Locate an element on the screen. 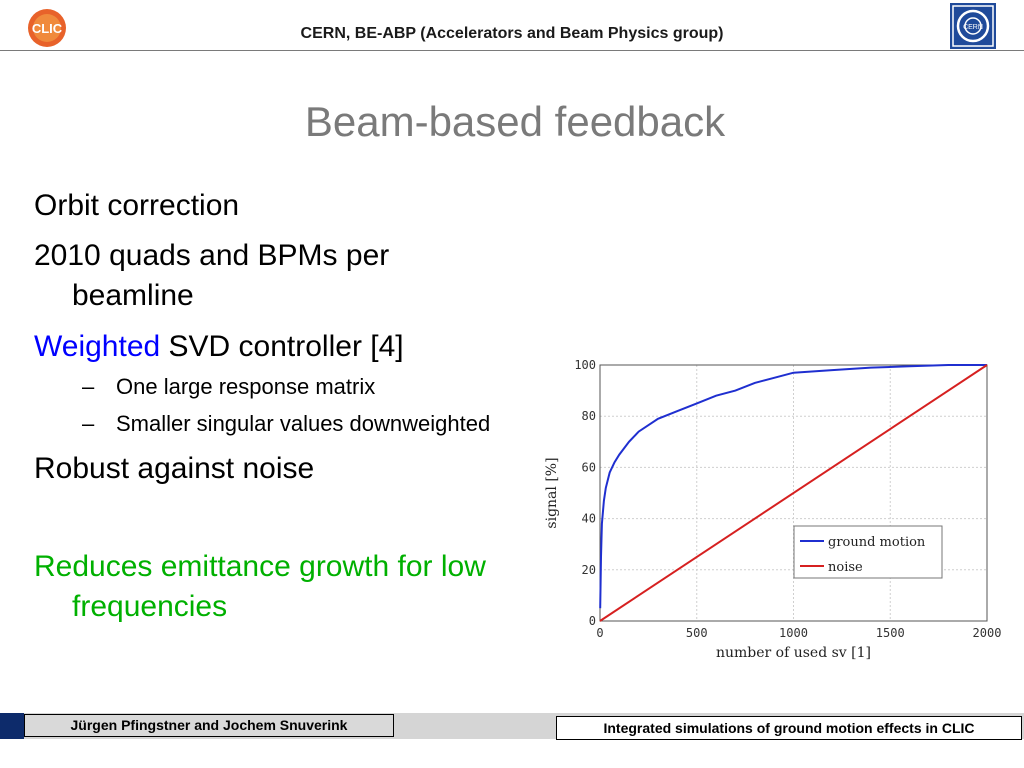 The height and width of the screenshot is (768, 1024). x-tick-label: 500 is located at coordinates (697, 633).